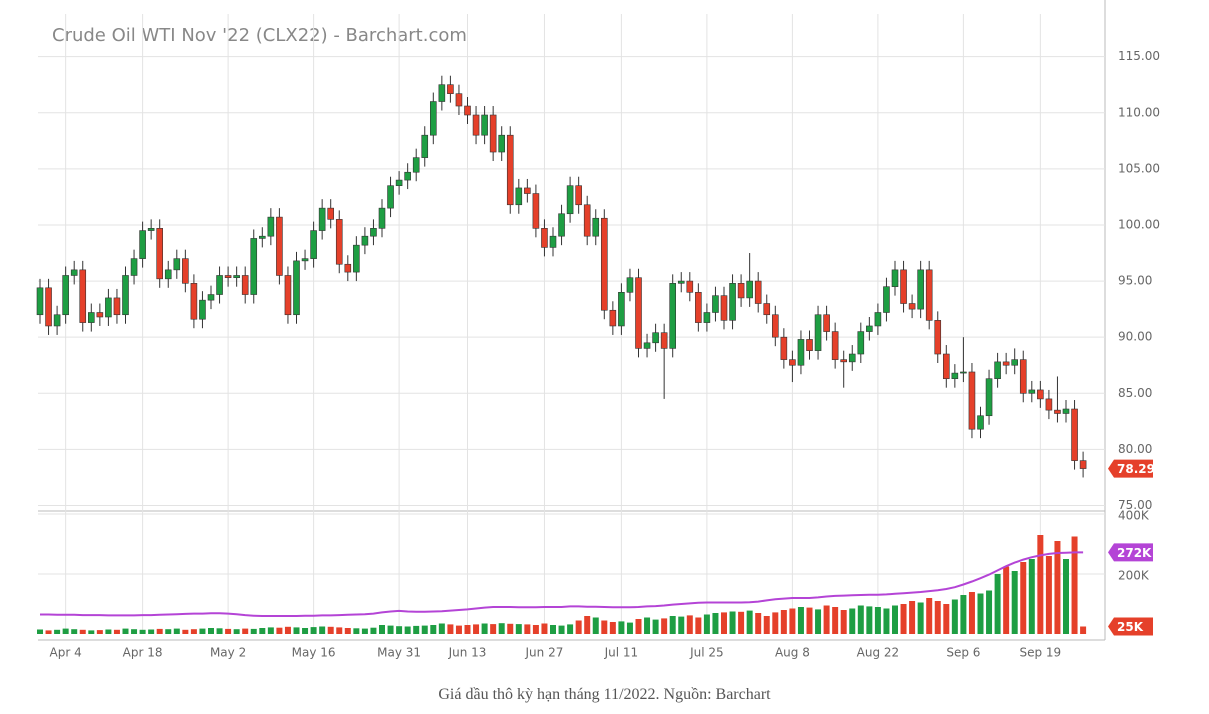 The width and height of the screenshot is (1209, 714). What do you see at coordinates (621, 653) in the screenshot?
I see `x-tick-label: Jul 11` at bounding box center [621, 653].